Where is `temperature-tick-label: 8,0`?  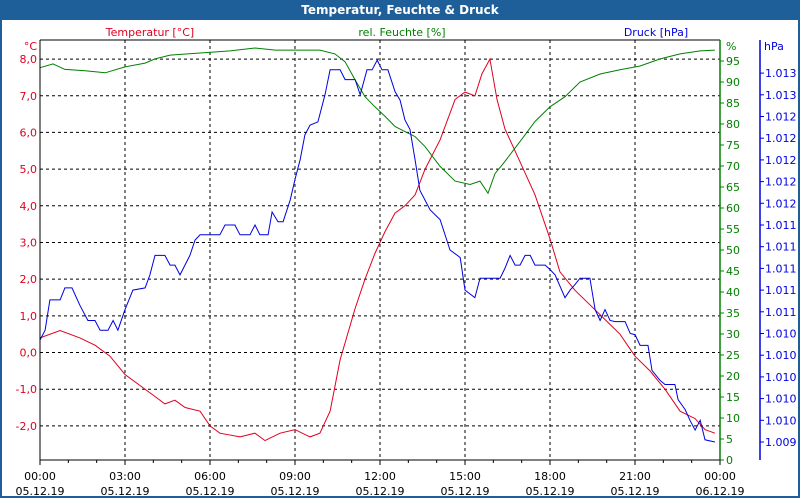 temperature-tick-label: 8,0 is located at coordinates (29, 59).